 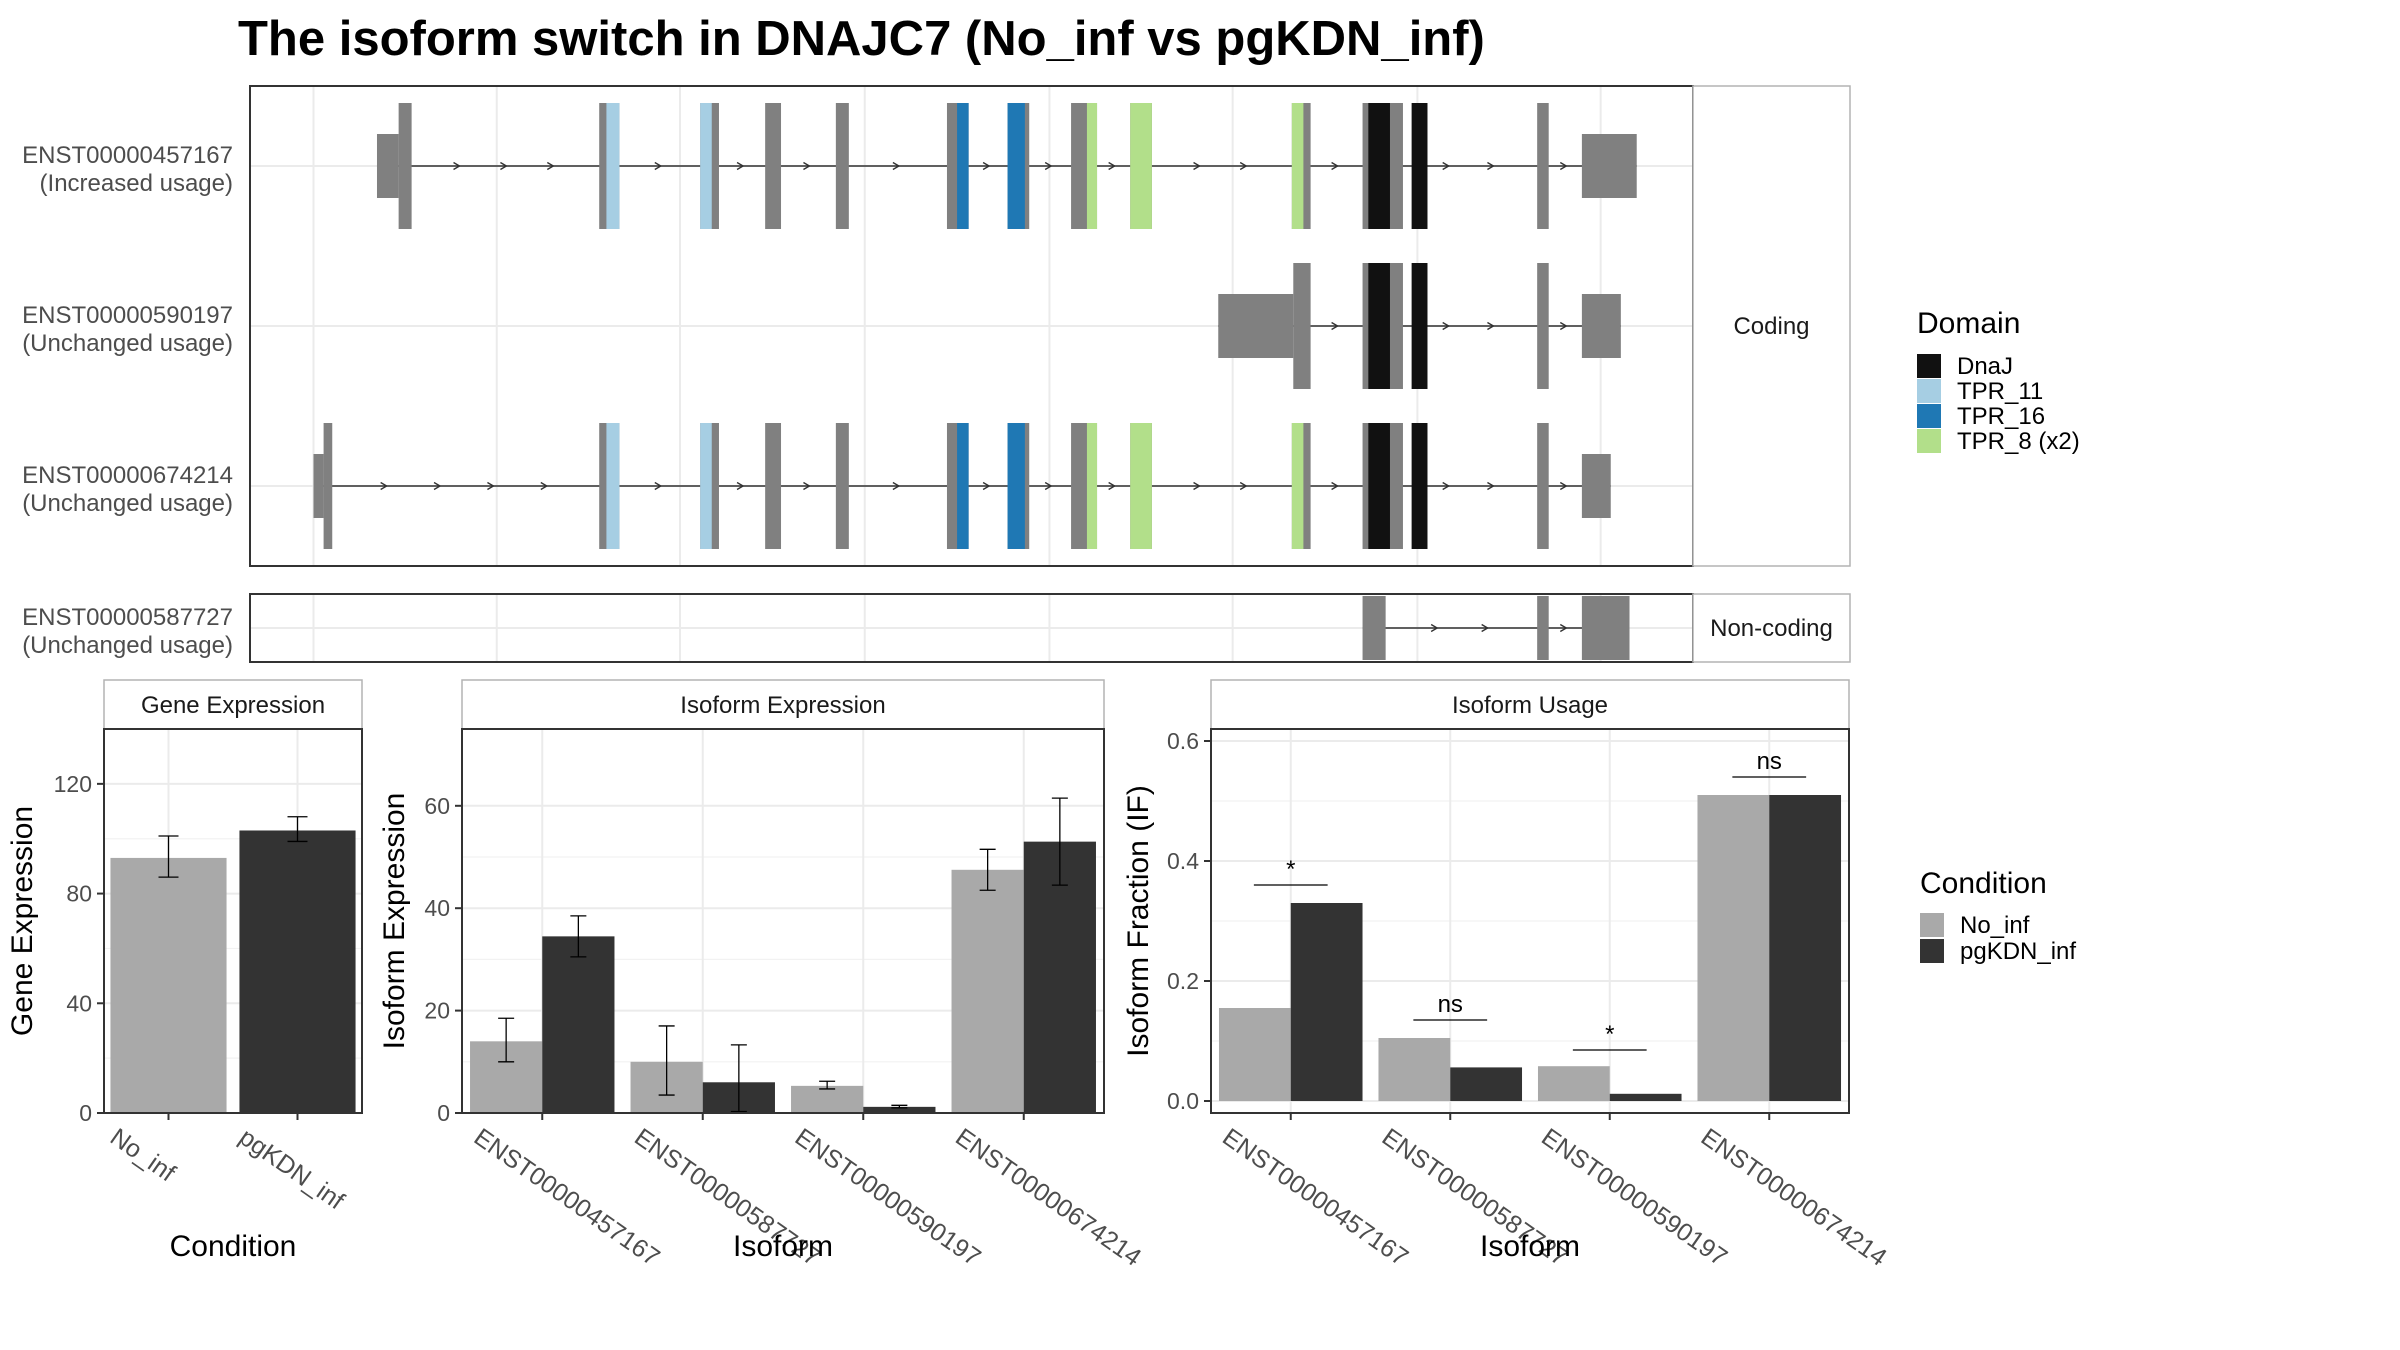 What do you see at coordinates (297, 971) in the screenshot?
I see `gene-expression-bar-pgkdn-inf` at bounding box center [297, 971].